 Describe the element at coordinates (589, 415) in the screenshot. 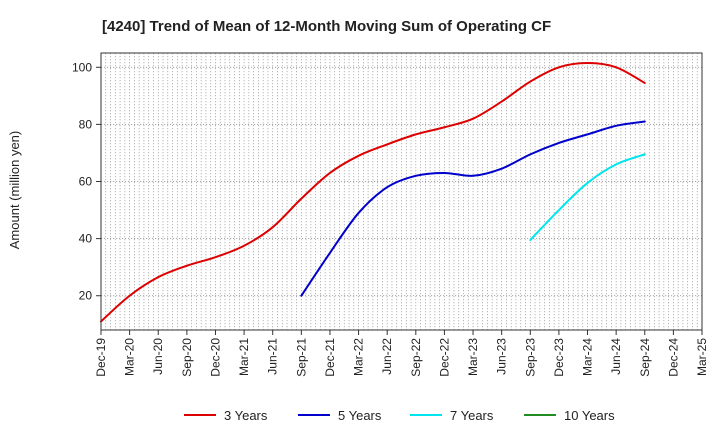

I see `legend-label: 10 Years` at that location.